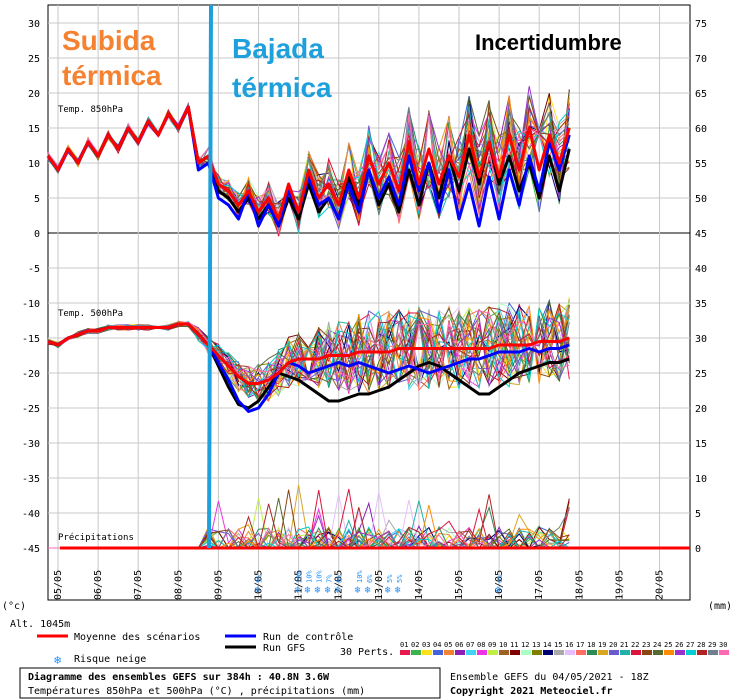  Describe the element at coordinates (34, 269) in the screenshot. I see `y-left-tick-label: -5` at that location.